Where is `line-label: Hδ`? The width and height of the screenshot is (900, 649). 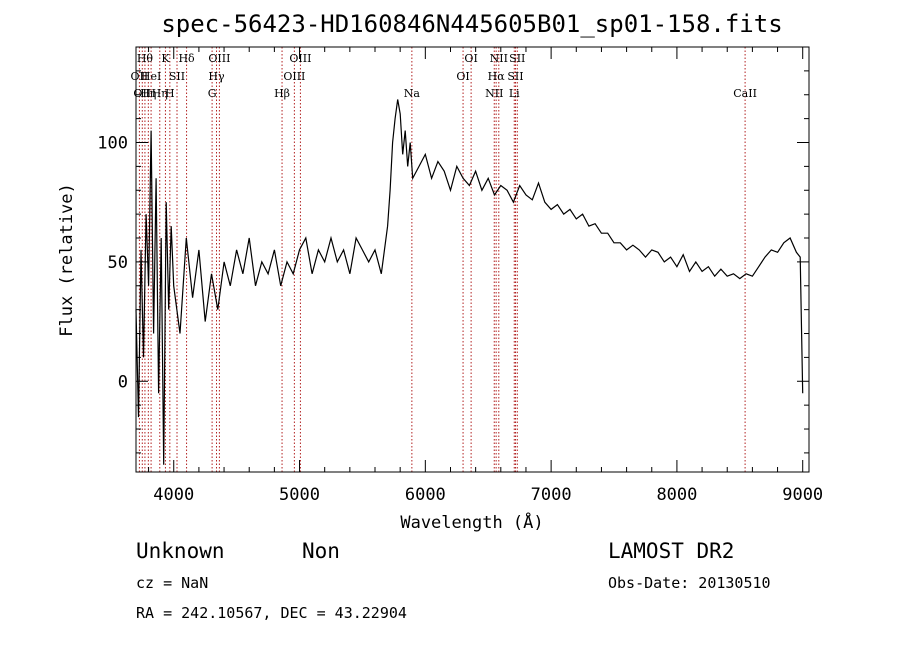 line-label: Hδ is located at coordinates (186, 58).